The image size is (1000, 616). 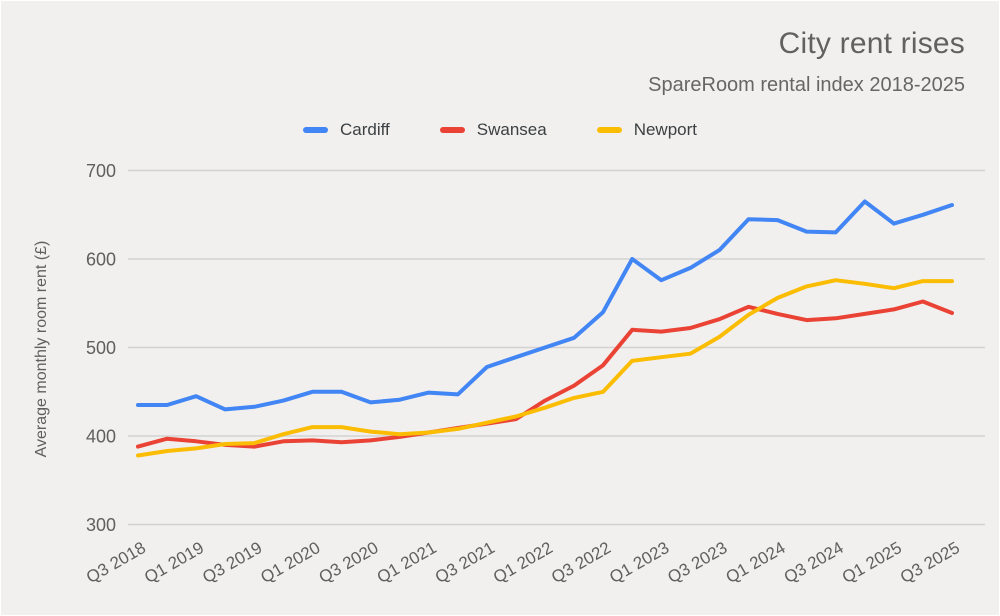 What do you see at coordinates (465, 562) in the screenshot?
I see `x-tick-label: Q3 2021` at bounding box center [465, 562].